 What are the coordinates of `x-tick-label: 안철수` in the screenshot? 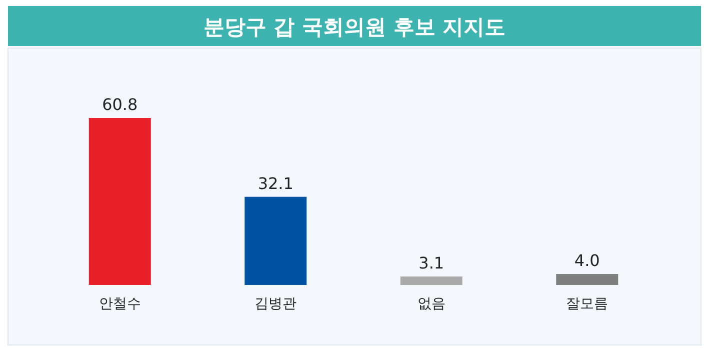 It's located at (119, 304).